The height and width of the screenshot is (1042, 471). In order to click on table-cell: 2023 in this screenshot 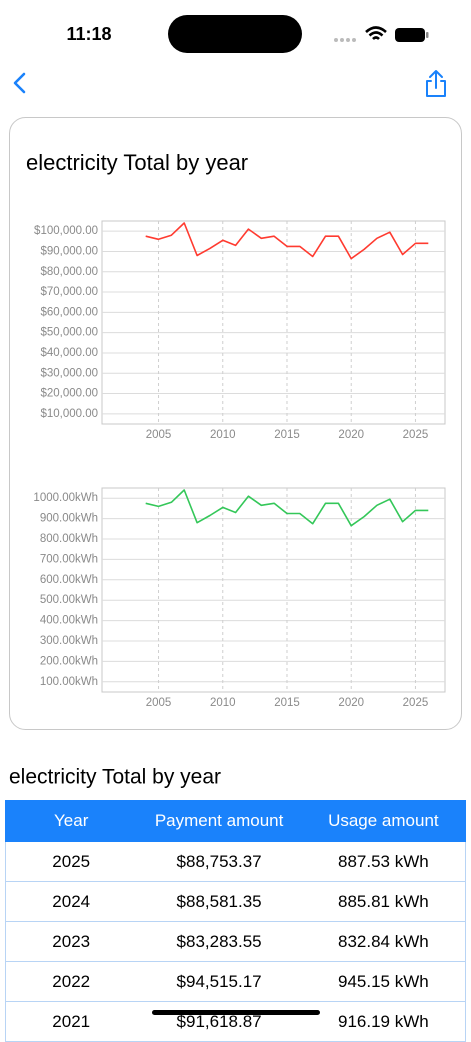, I will do `click(71, 941)`.